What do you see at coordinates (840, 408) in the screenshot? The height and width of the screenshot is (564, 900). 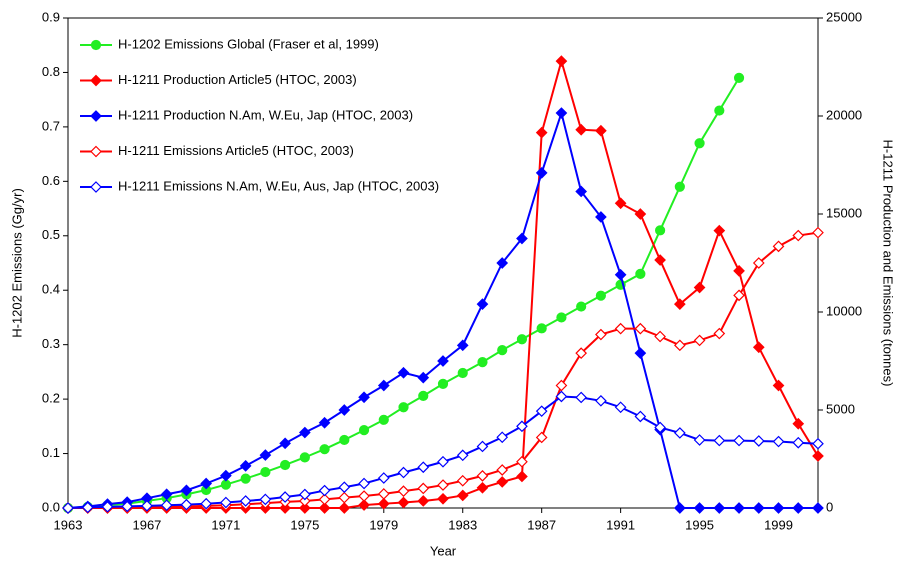 I see `y2-tick-label: 5000` at bounding box center [840, 408].